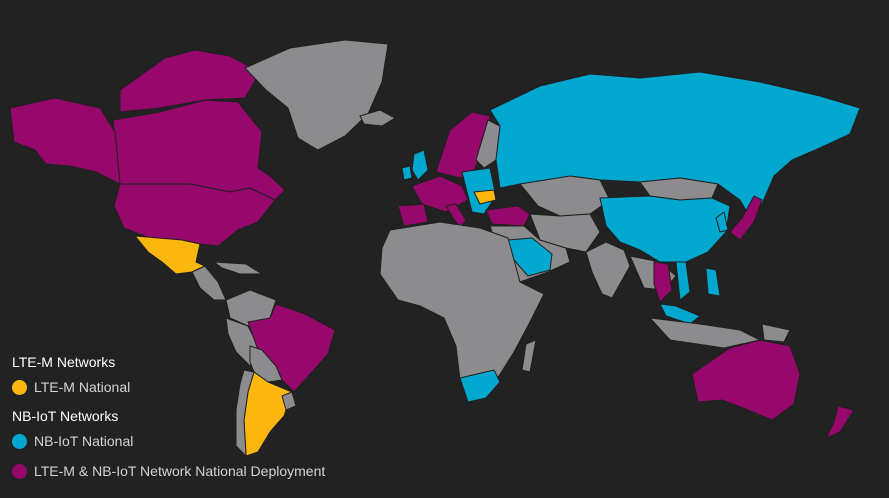 The image size is (889, 498). What do you see at coordinates (665, 229) in the screenshot?
I see `china` at bounding box center [665, 229].